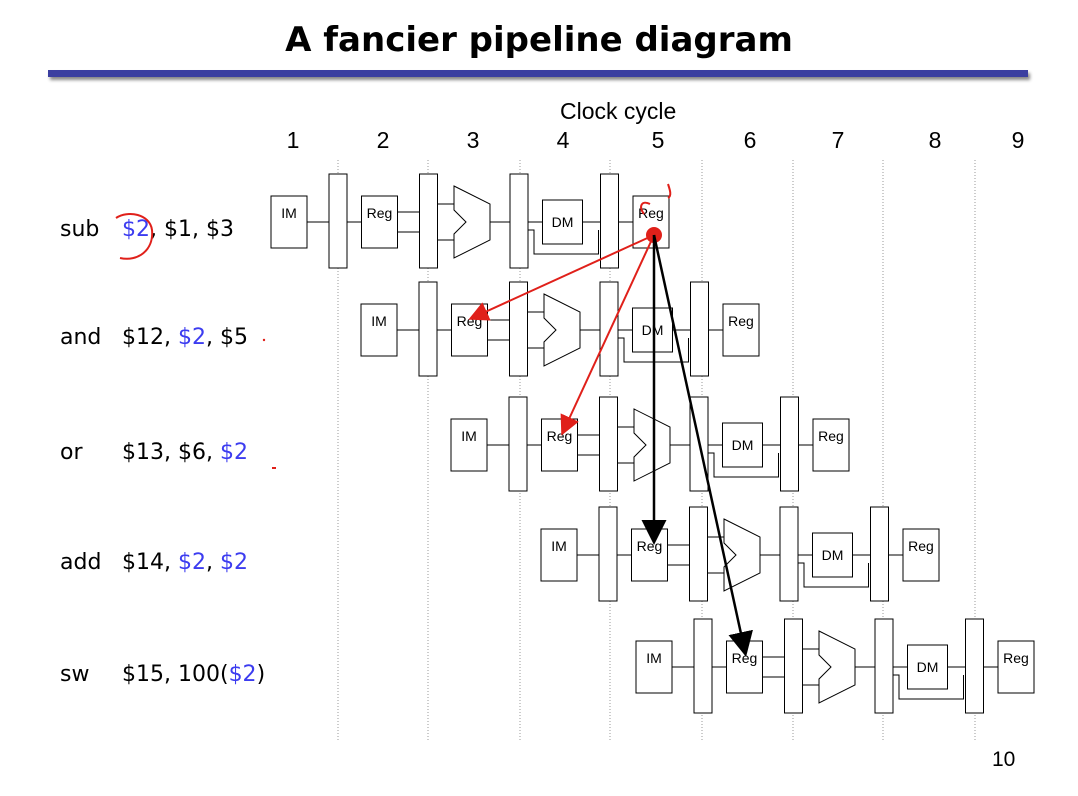 The width and height of the screenshot is (1078, 796). Describe the element at coordinates (750, 140) in the screenshot. I see `cycle-label: 6` at that location.